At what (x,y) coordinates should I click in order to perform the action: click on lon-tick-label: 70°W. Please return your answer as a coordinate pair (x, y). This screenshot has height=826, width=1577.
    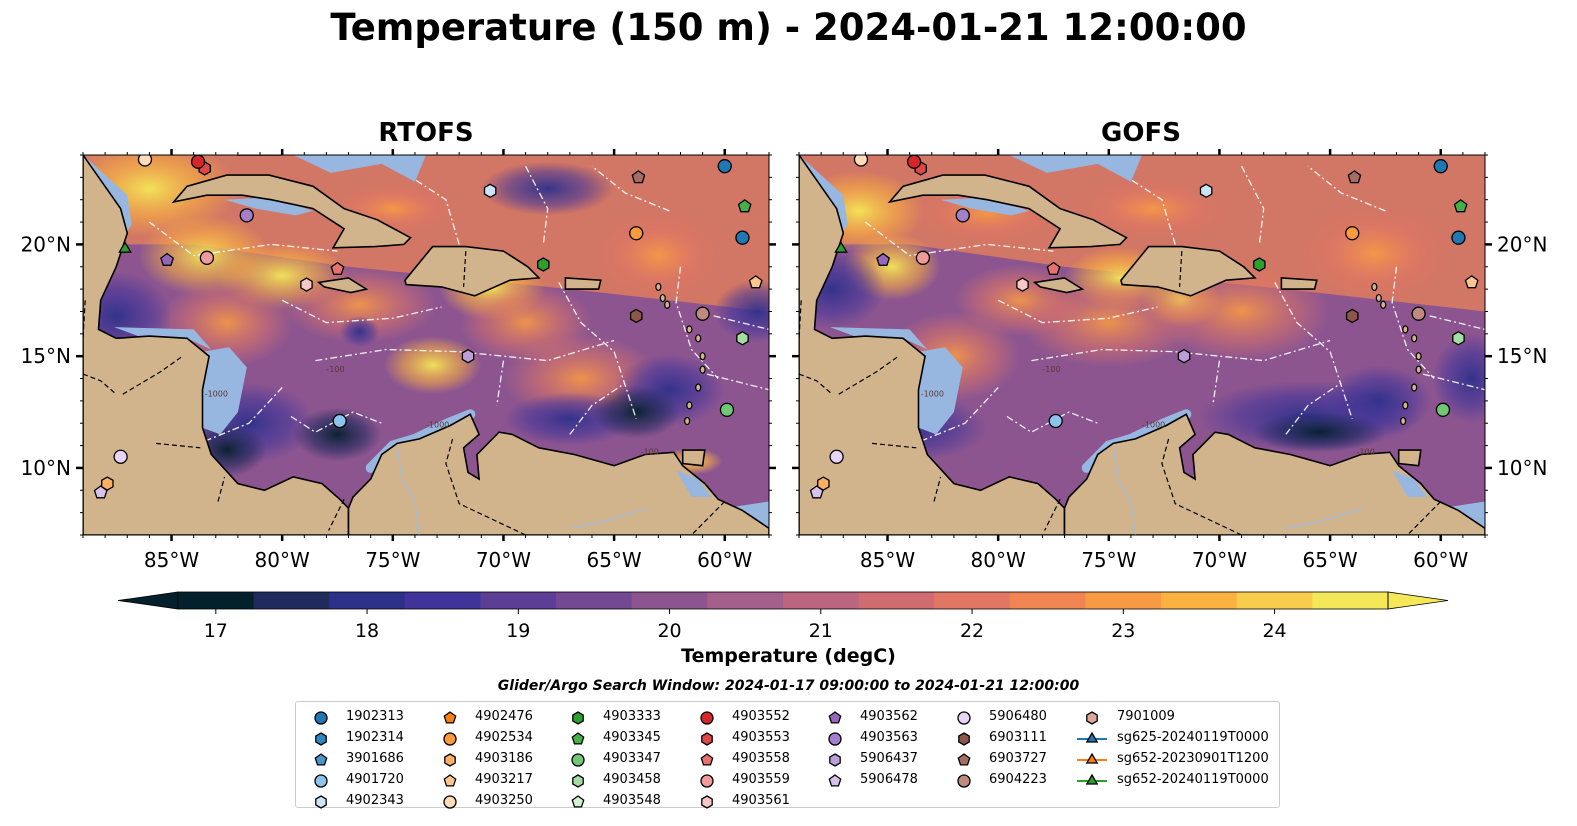
    Looking at the image, I should click on (503, 560).